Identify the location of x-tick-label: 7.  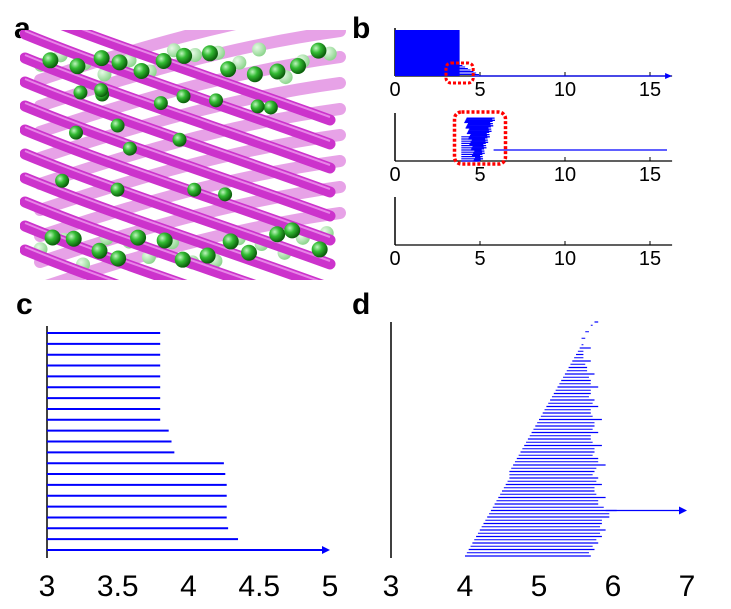
(687, 586).